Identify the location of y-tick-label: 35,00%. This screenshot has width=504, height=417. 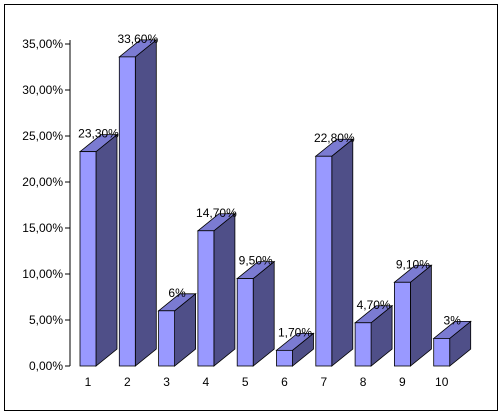
(42, 44).